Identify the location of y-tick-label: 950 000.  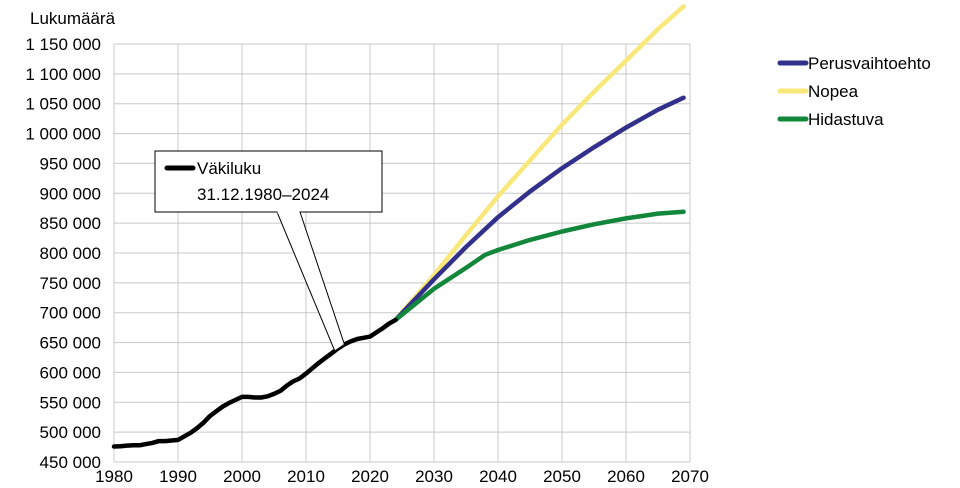
(70, 163).